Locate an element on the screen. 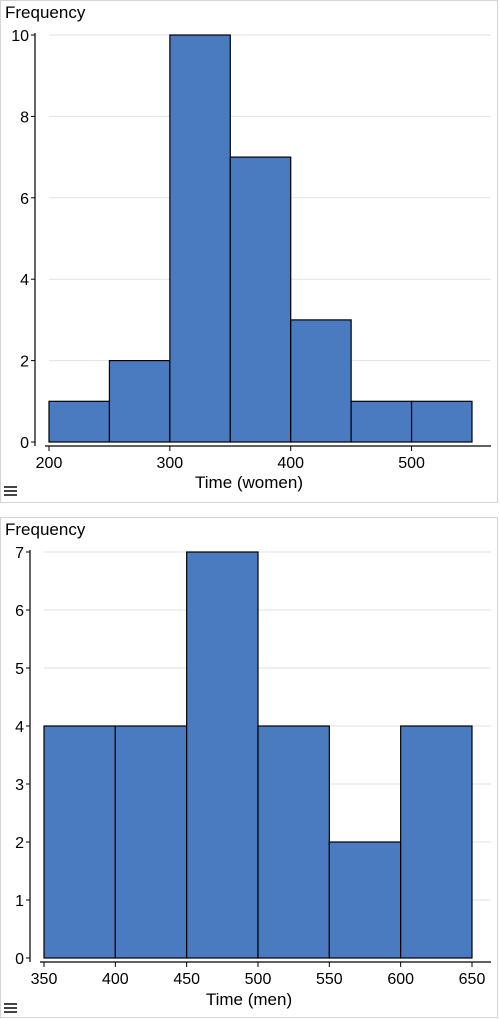 Image resolution: width=500 pixels, height=1019 pixels. y-tick-label-men: 6 is located at coordinates (19, 611).